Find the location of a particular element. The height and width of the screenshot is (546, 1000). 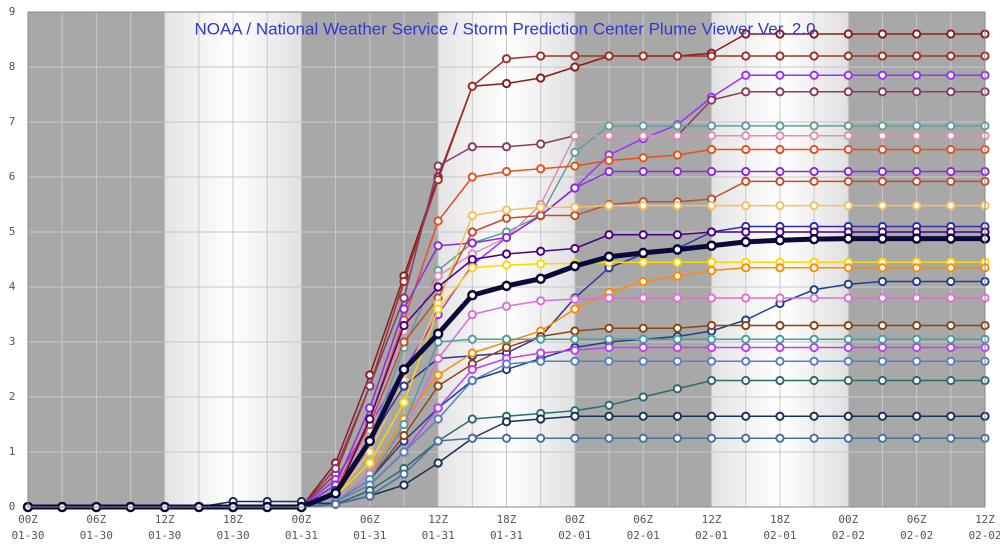

x-tick-label: 12Z is located at coordinates (712, 519).